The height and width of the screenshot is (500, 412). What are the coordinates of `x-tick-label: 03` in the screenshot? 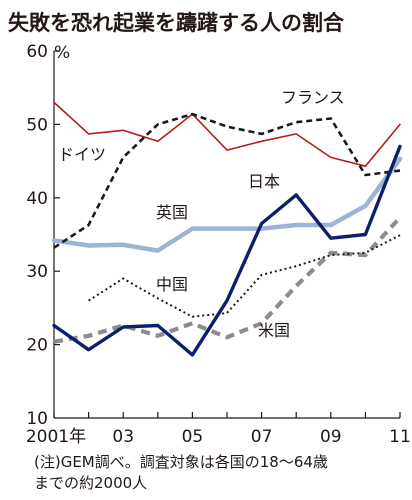 It's located at (123, 437).